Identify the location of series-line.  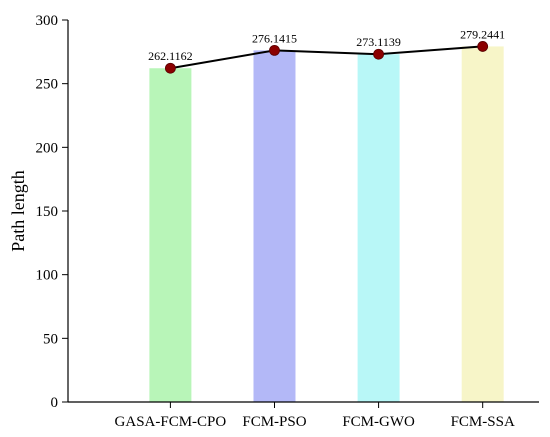
(326, 57).